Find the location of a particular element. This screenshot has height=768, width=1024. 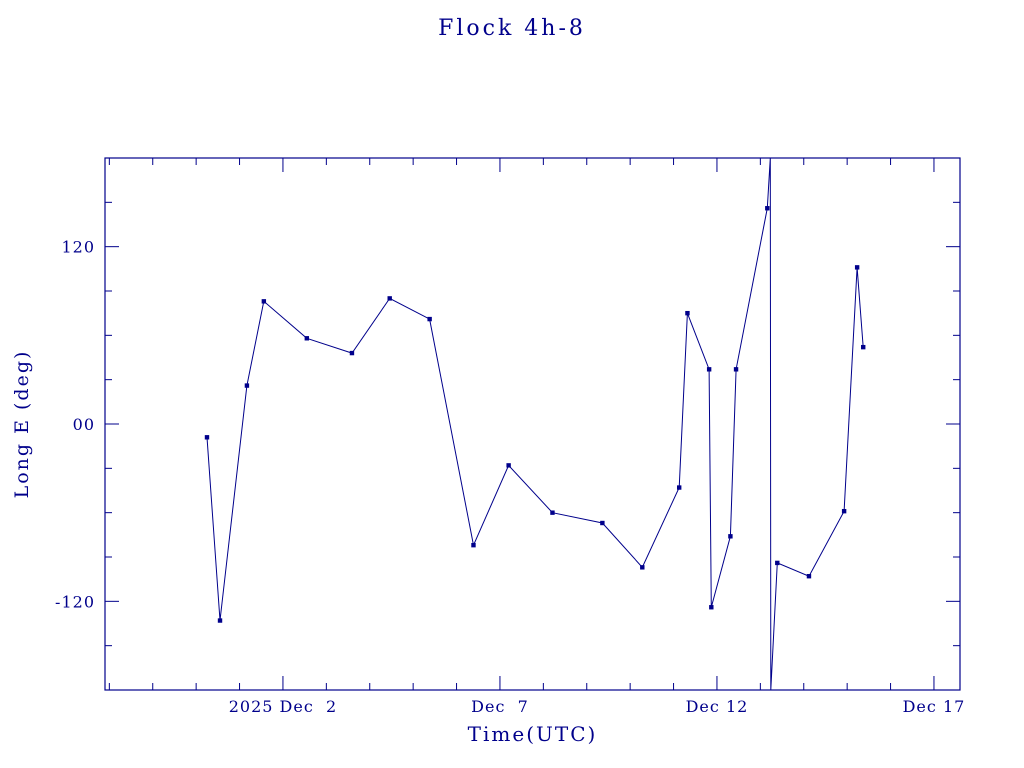

x-tick-label: Dec 12 is located at coordinates (717, 706).